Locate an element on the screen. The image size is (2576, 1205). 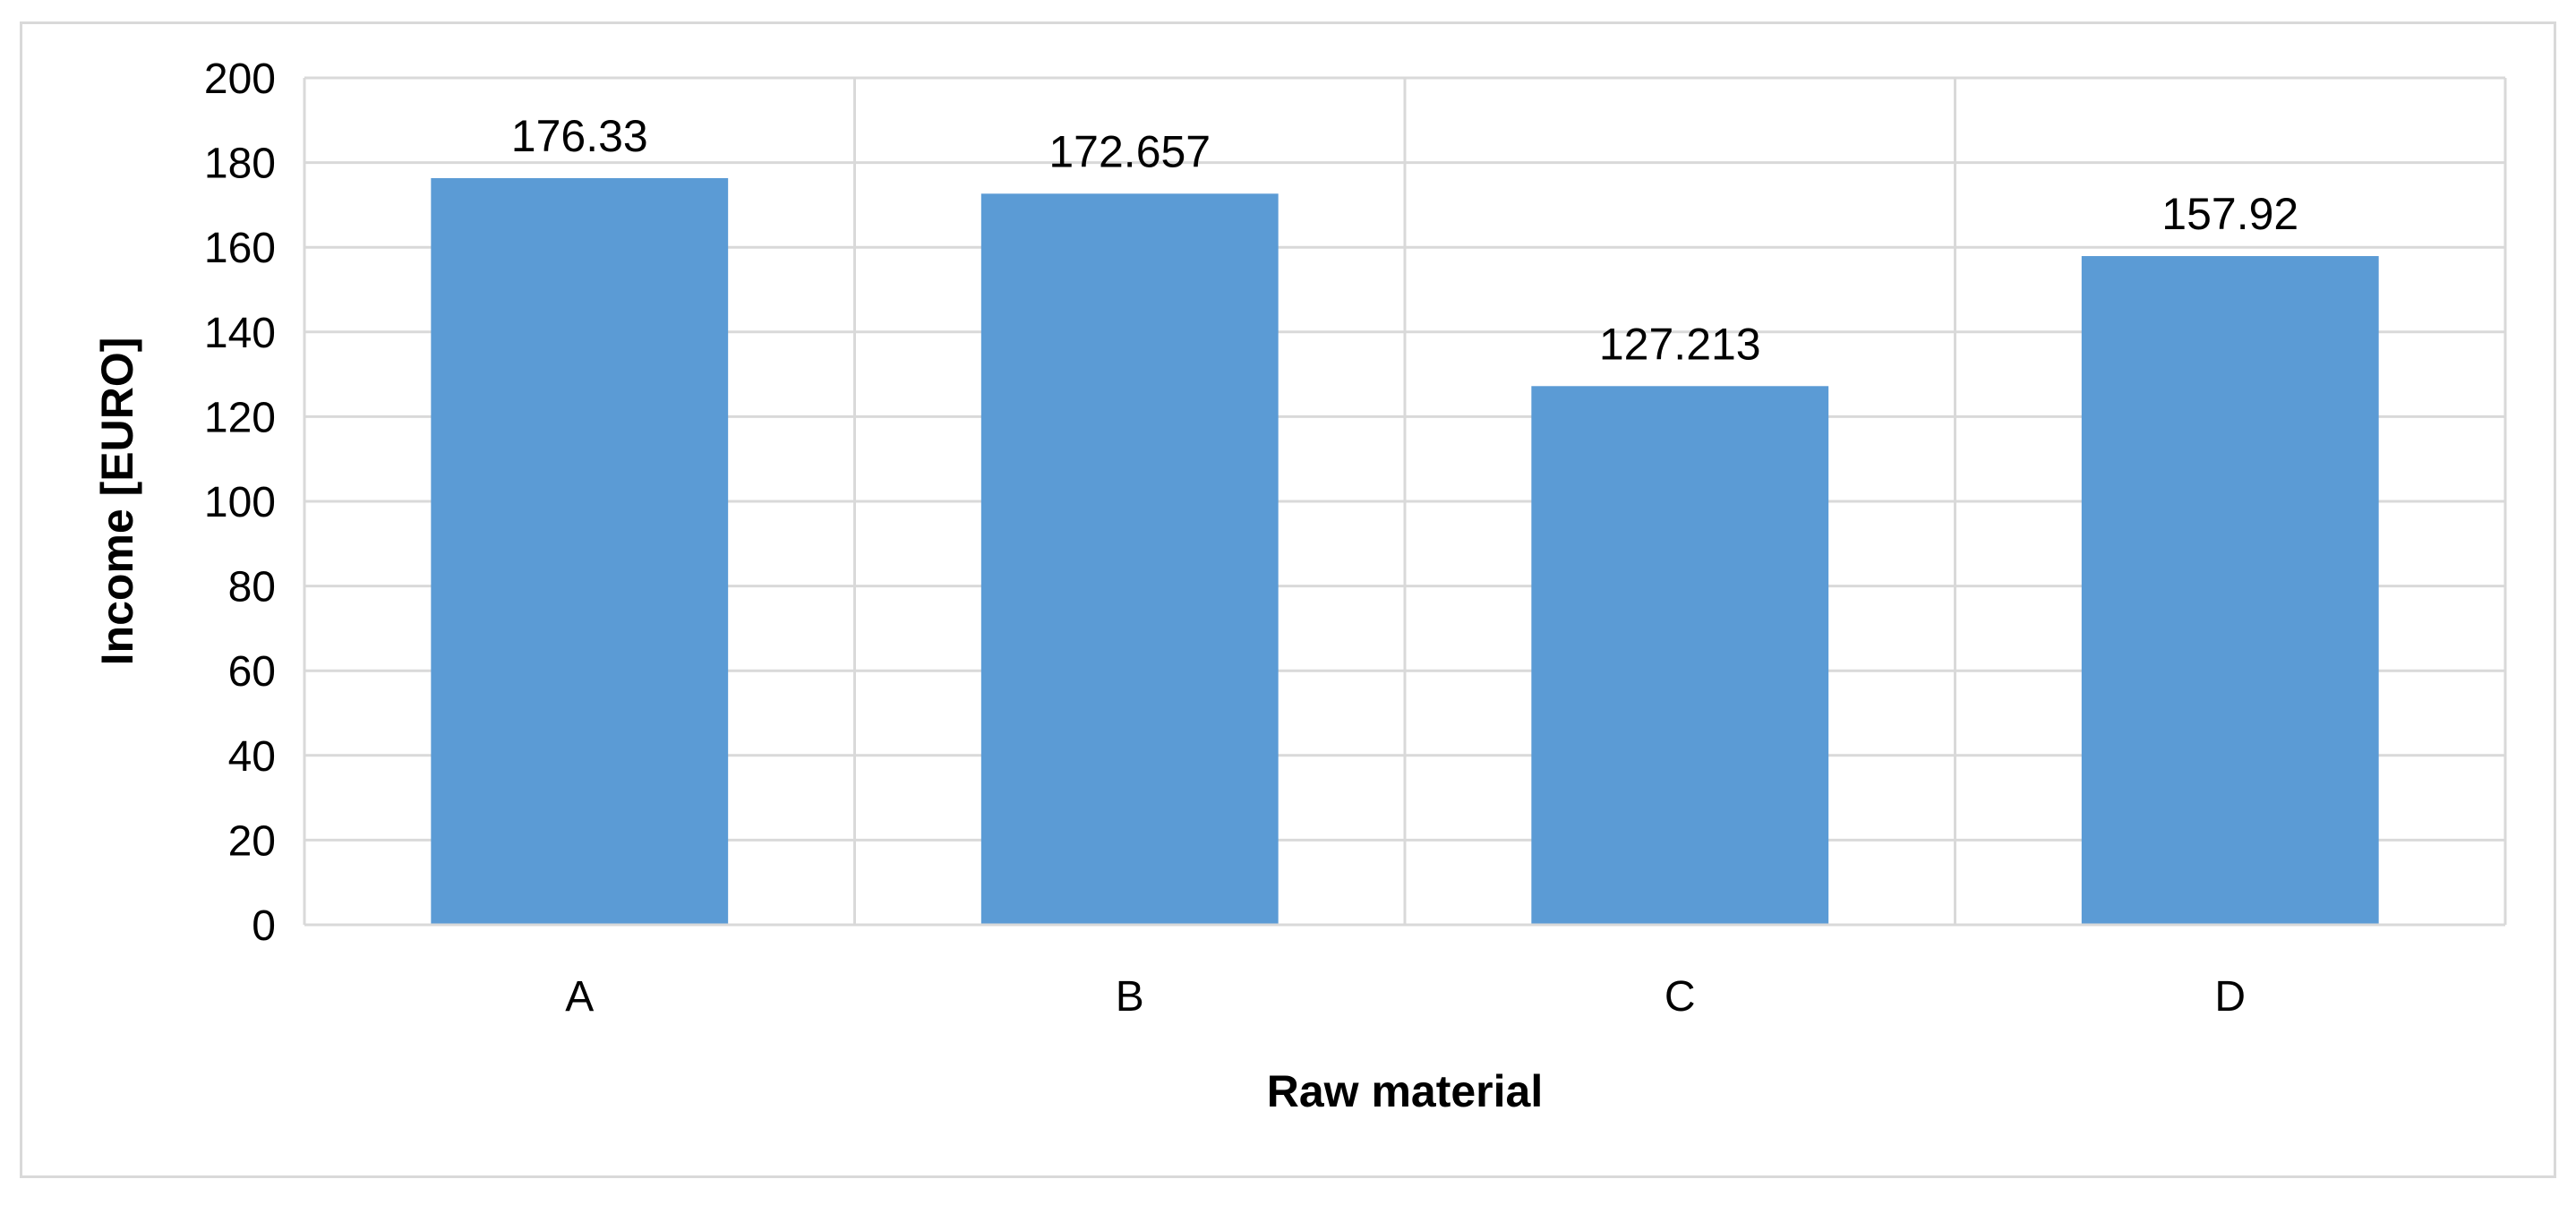
x-tick-label-A: A is located at coordinates (580, 997).